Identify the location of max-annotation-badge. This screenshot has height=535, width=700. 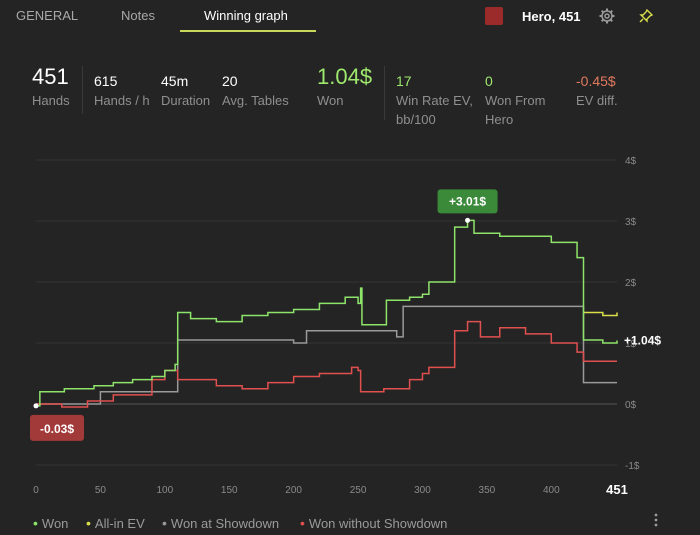
(467, 201).